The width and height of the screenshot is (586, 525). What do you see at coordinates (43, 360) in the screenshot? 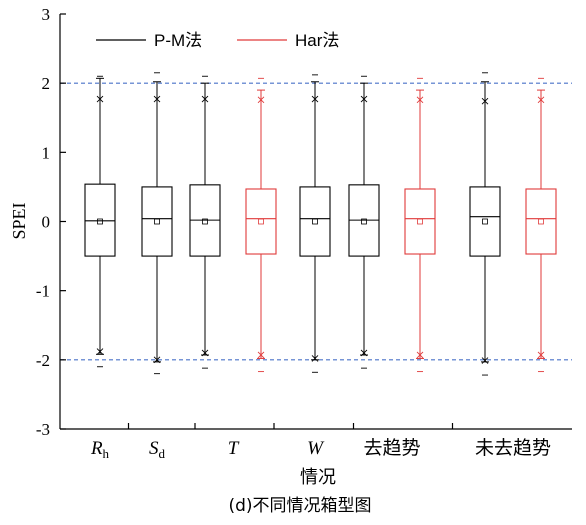
I see `y-tick-label: -2` at bounding box center [43, 360].